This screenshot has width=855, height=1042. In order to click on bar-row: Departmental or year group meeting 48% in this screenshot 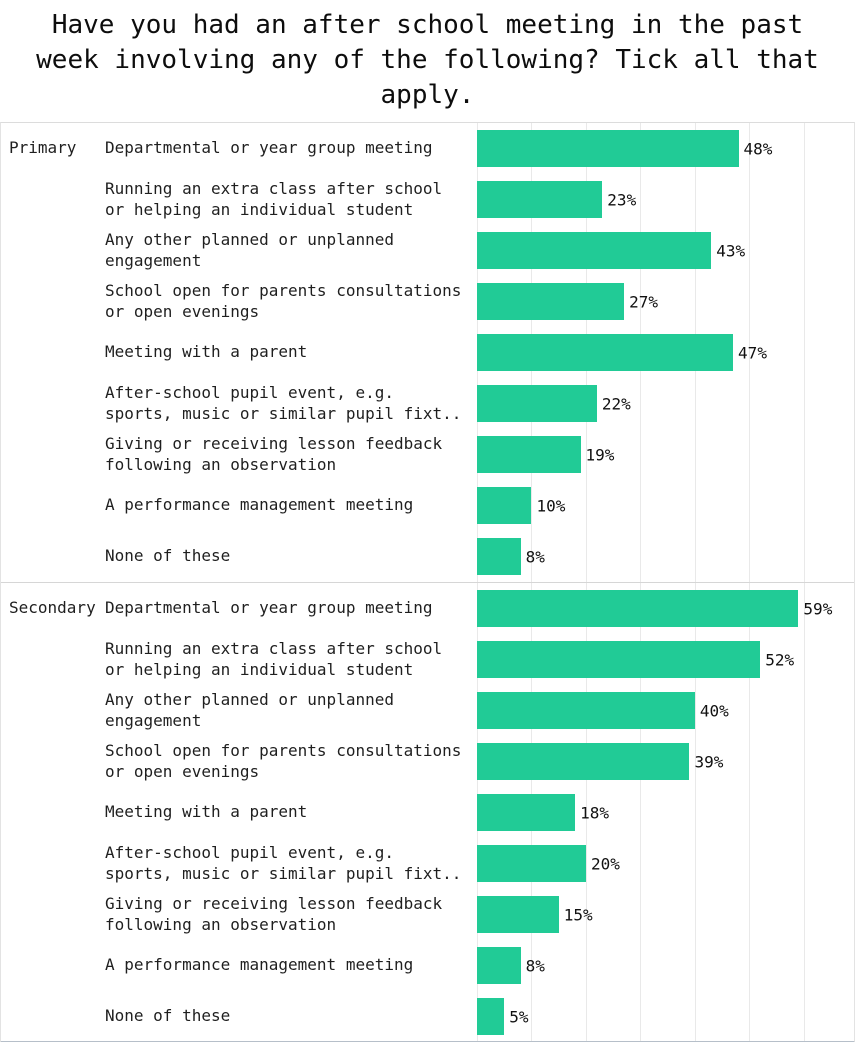, I will do `click(427, 148)`.